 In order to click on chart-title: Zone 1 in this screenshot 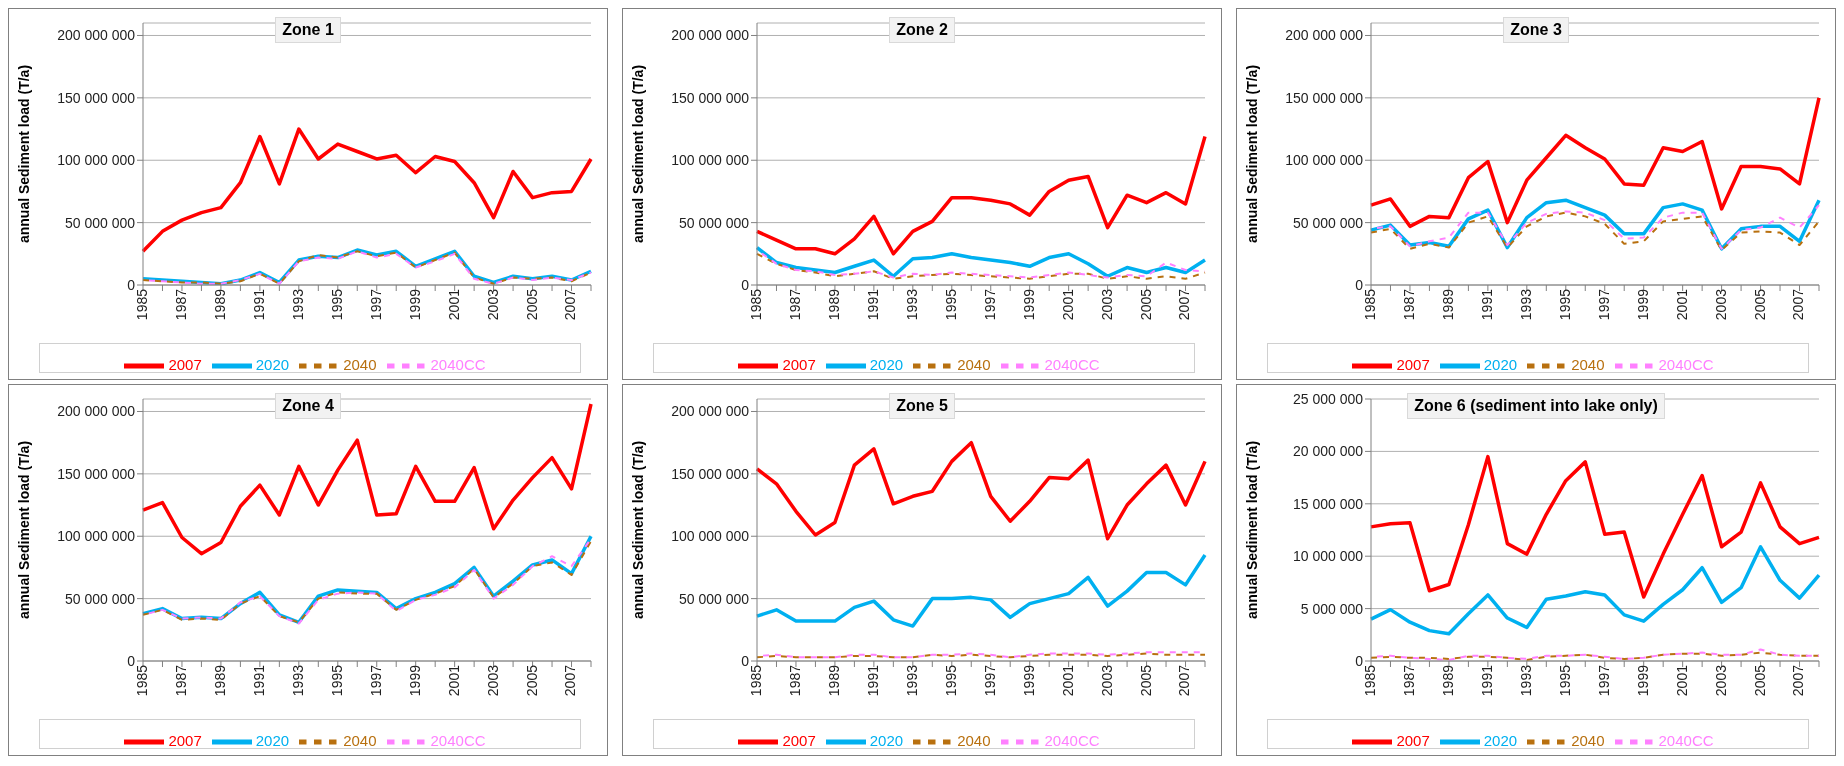, I will do `click(308, 30)`.